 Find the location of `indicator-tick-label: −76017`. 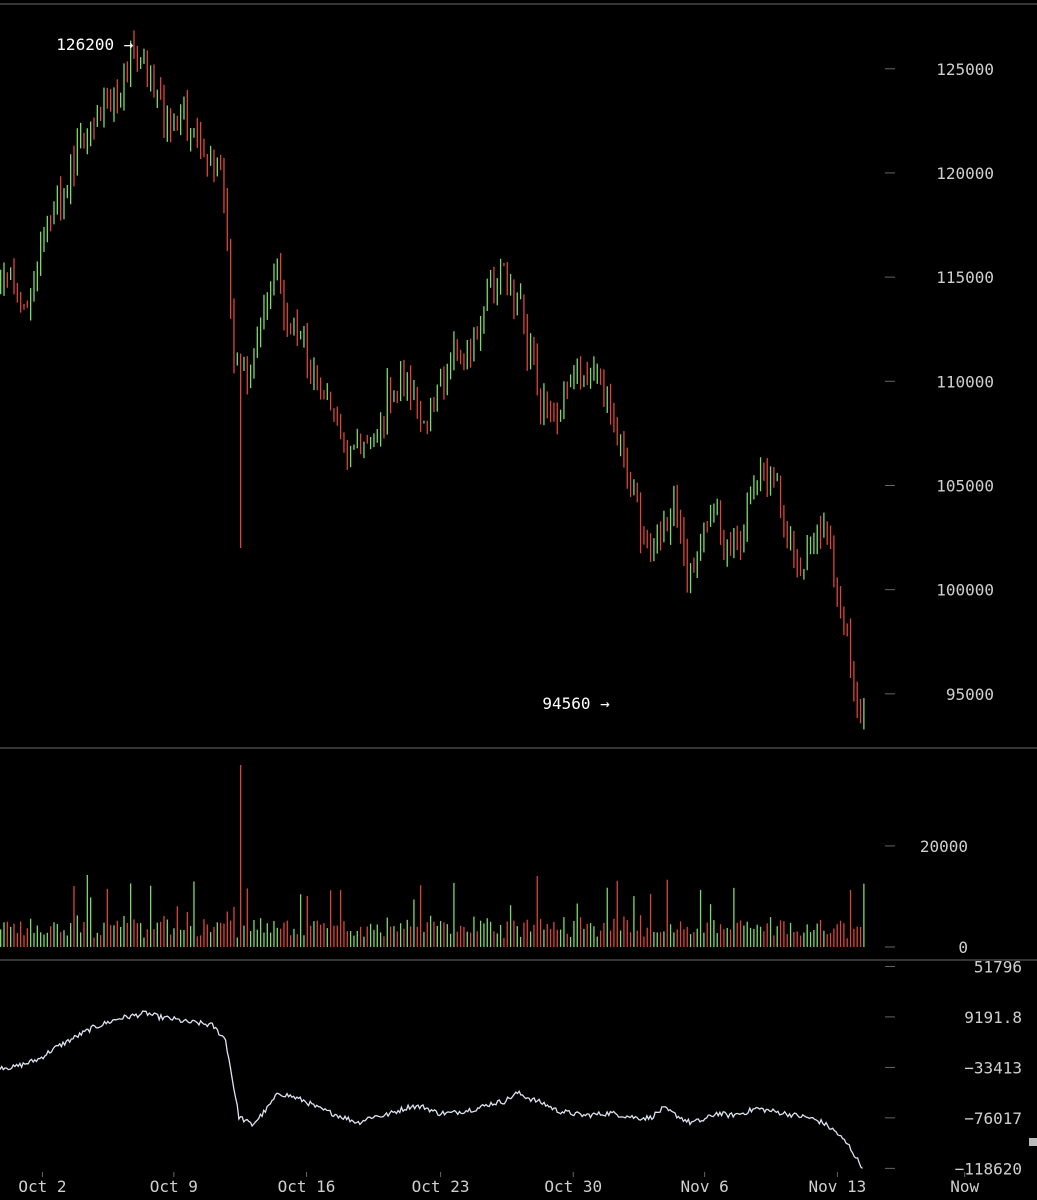

indicator-tick-label: −76017 is located at coordinates (993, 1118).